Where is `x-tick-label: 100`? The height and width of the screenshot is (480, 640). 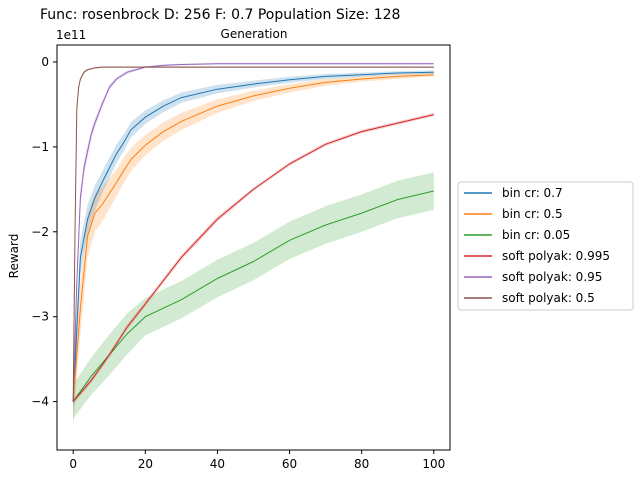 x-tick-label: 100 is located at coordinates (433, 464).